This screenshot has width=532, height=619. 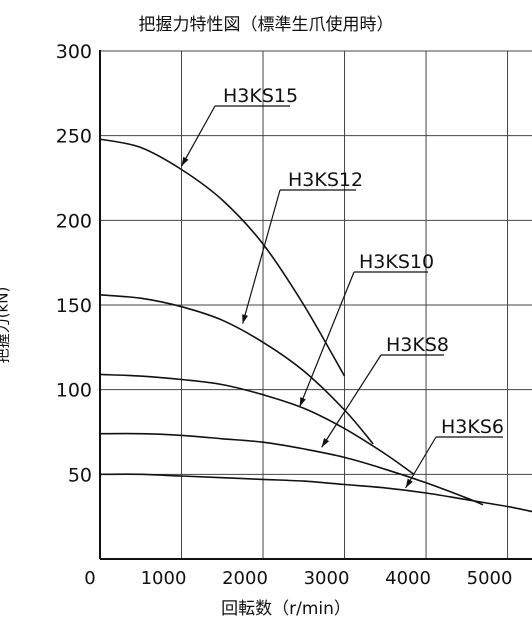 What do you see at coordinates (408, 578) in the screenshot?
I see `x-tick-label: 4000` at bounding box center [408, 578].